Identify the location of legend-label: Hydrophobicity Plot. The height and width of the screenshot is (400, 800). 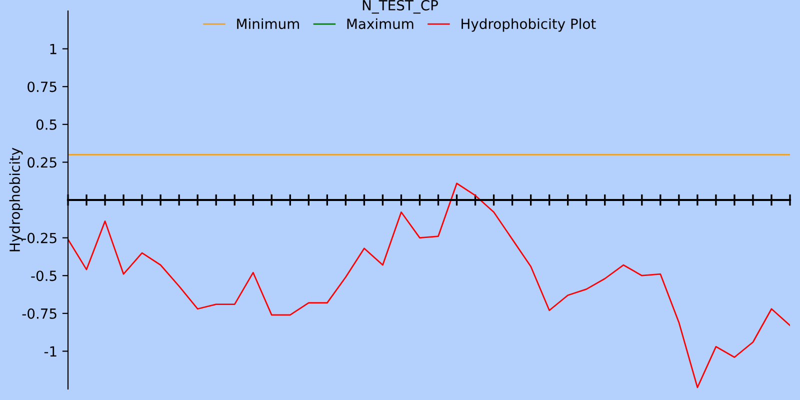
(529, 25).